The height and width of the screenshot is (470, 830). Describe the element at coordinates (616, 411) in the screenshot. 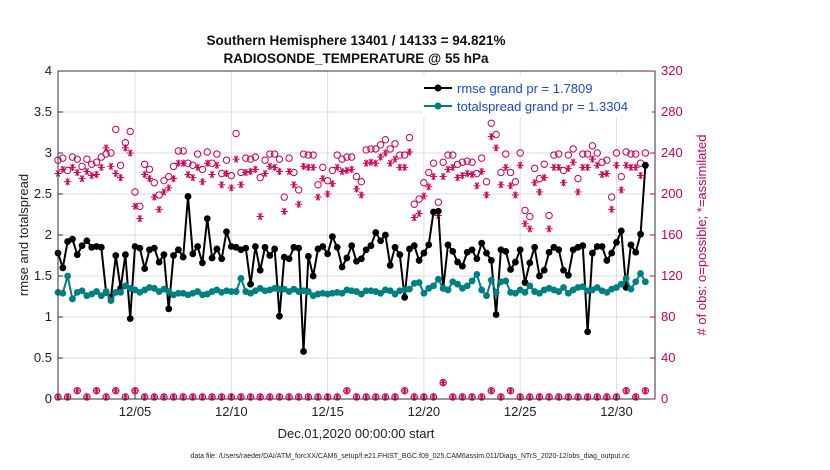

I see `x-tick-label: 12/30` at that location.